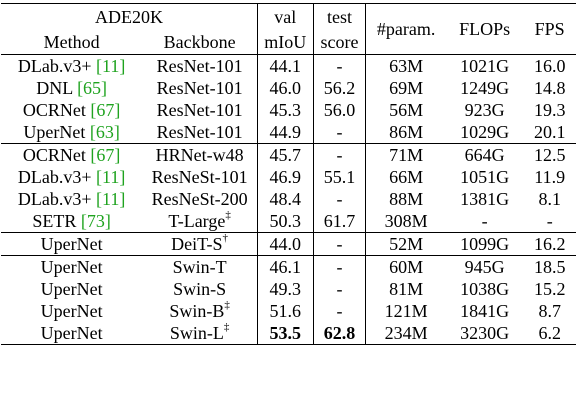  What do you see at coordinates (285, 199) in the screenshot?
I see `val-miou-cell: 48.4` at bounding box center [285, 199].